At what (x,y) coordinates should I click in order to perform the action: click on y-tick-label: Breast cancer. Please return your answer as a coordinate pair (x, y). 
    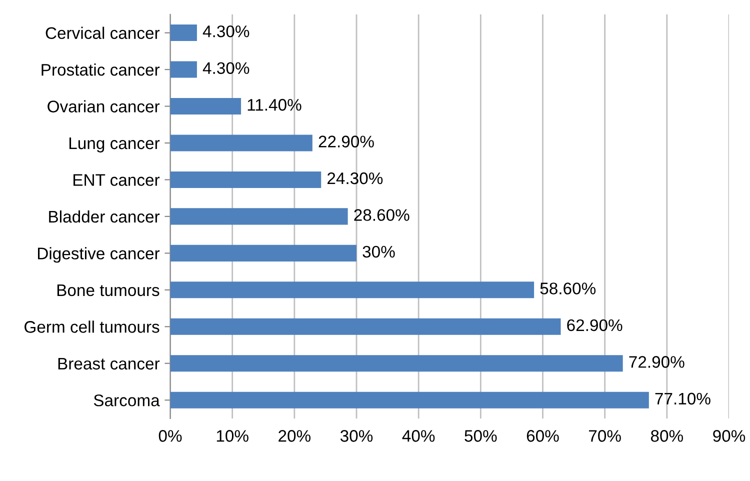
    Looking at the image, I should click on (109, 364).